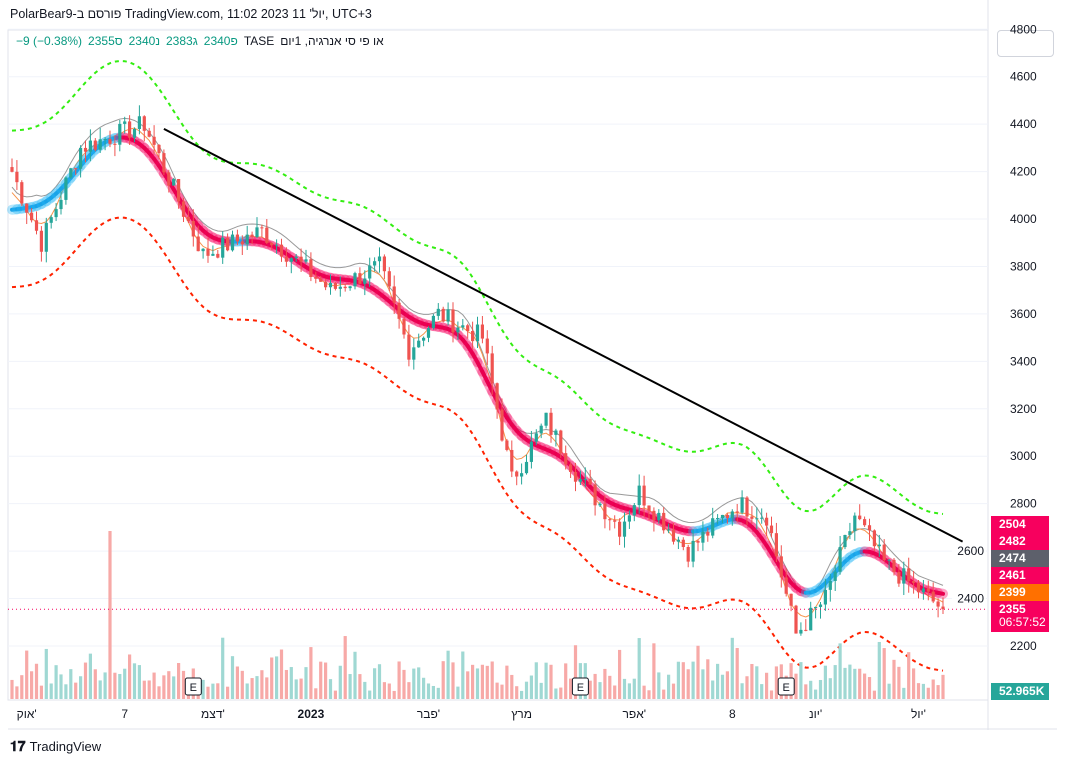  I want to click on price-tag-value: 2482, so click(1012, 541).